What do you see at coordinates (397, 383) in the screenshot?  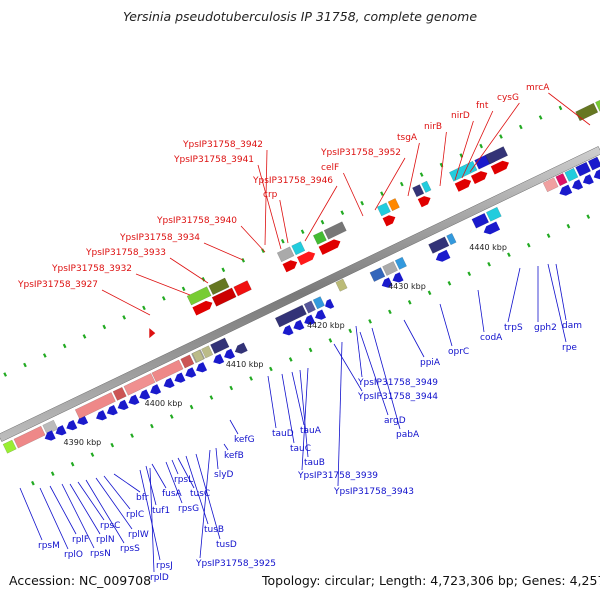 I see `bottom-gene-label: YpsIP31758_3949` at bounding box center [397, 383].